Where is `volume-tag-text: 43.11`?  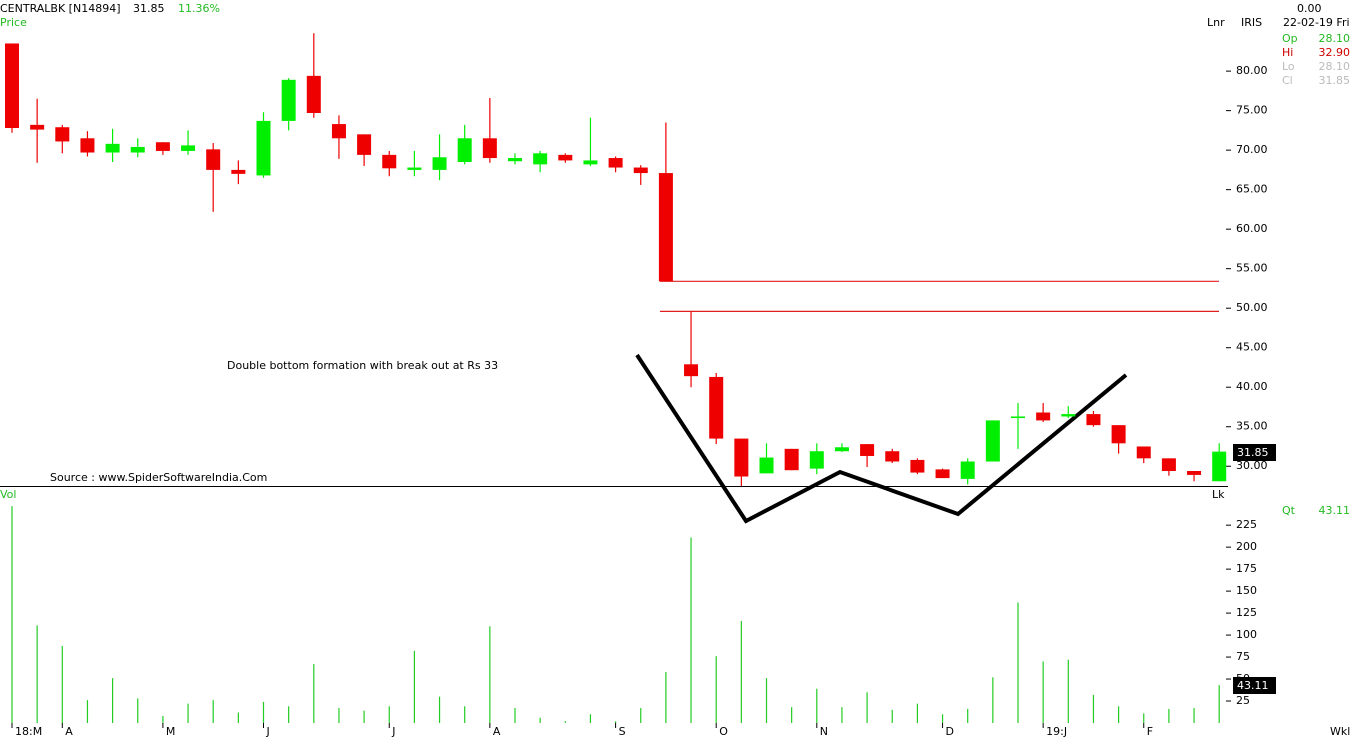
volume-tag-text: 43.11 is located at coordinates (1253, 685).